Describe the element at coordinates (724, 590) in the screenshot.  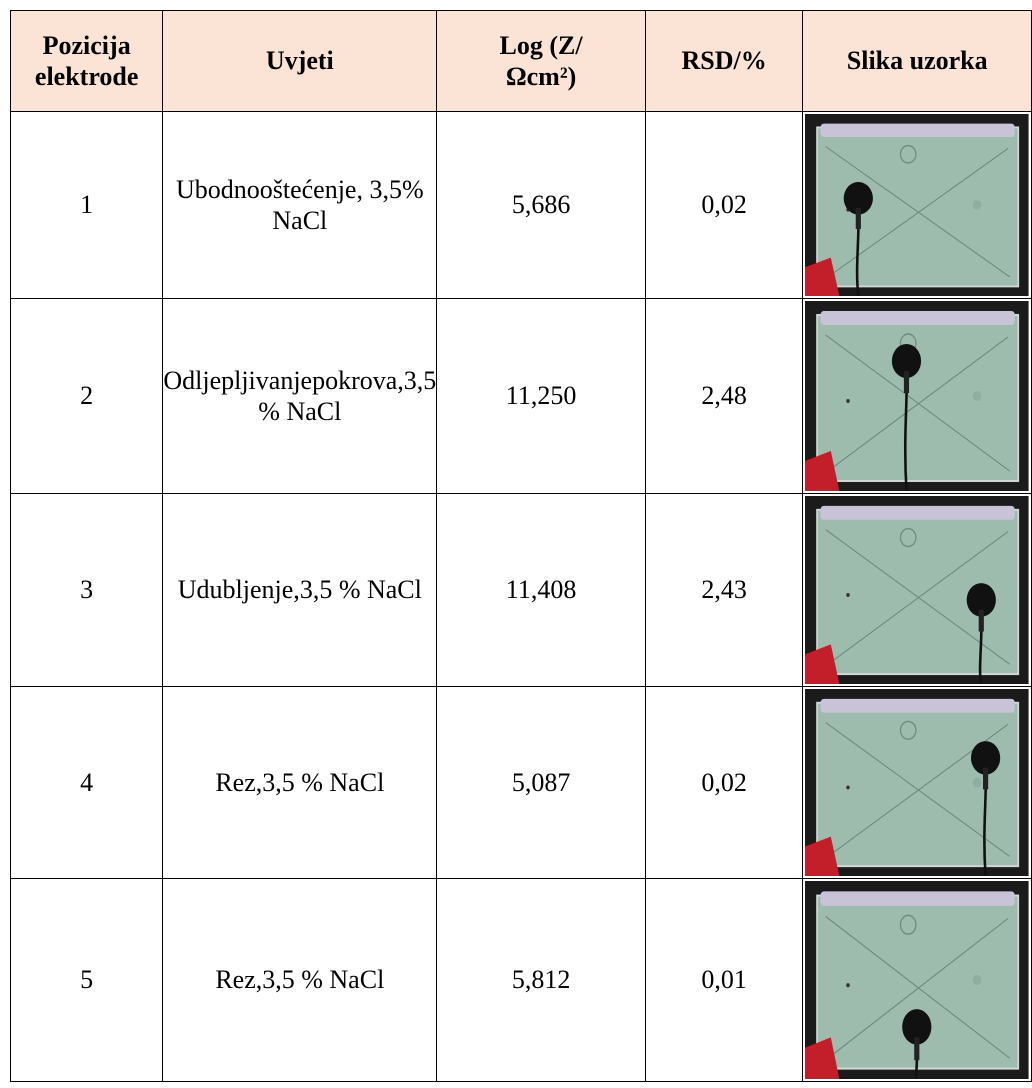
I see `rsd-cell: 2,43` at that location.